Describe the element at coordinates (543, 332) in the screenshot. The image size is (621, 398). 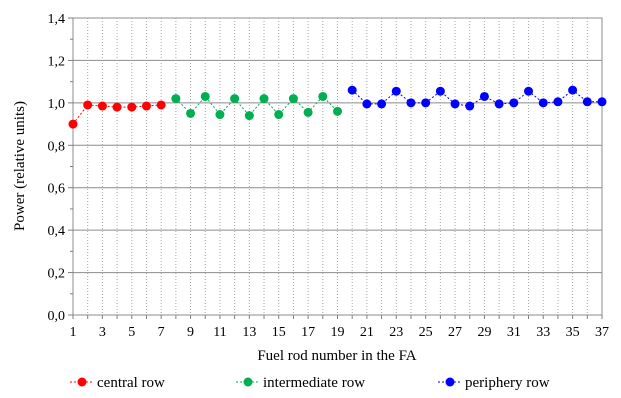
I see `x-tick-label: 33` at that location.